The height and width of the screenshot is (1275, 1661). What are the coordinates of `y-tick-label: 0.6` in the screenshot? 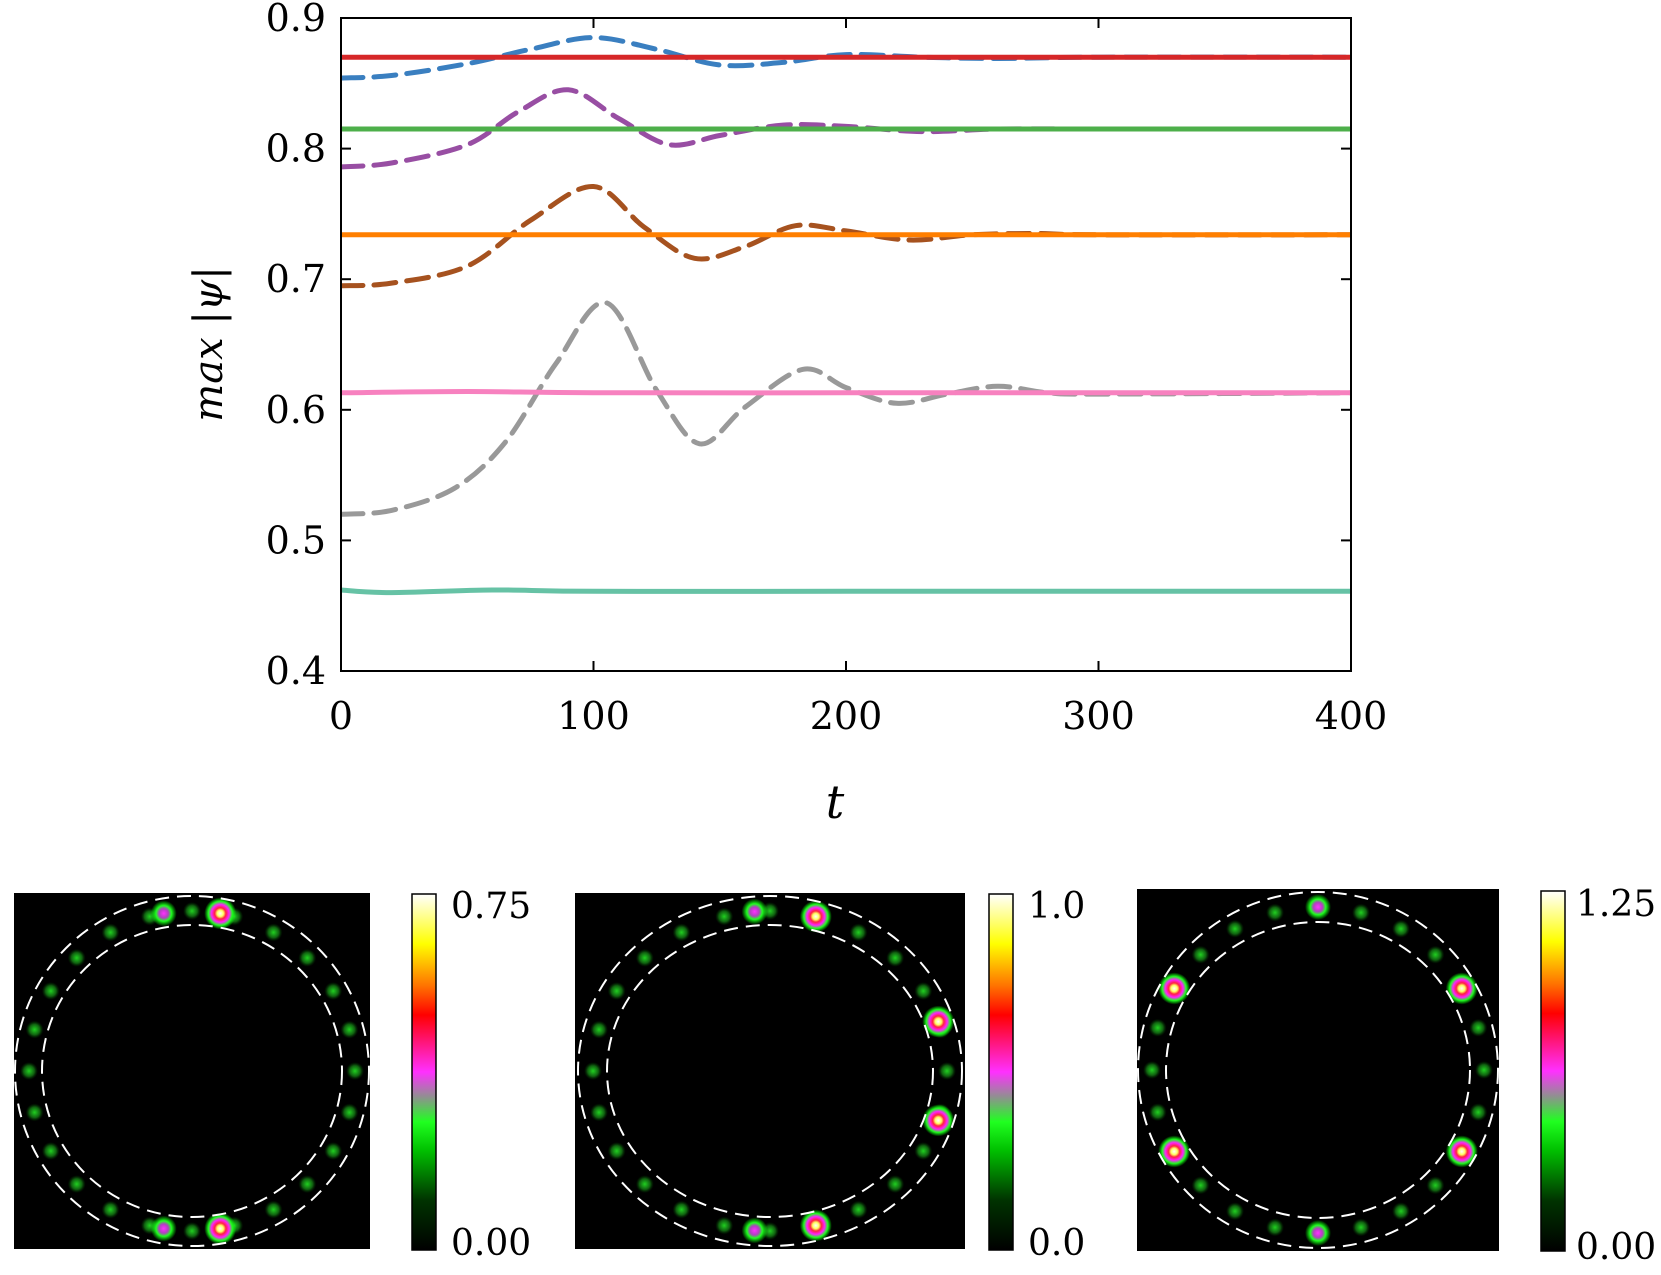 It's located at (296, 410).